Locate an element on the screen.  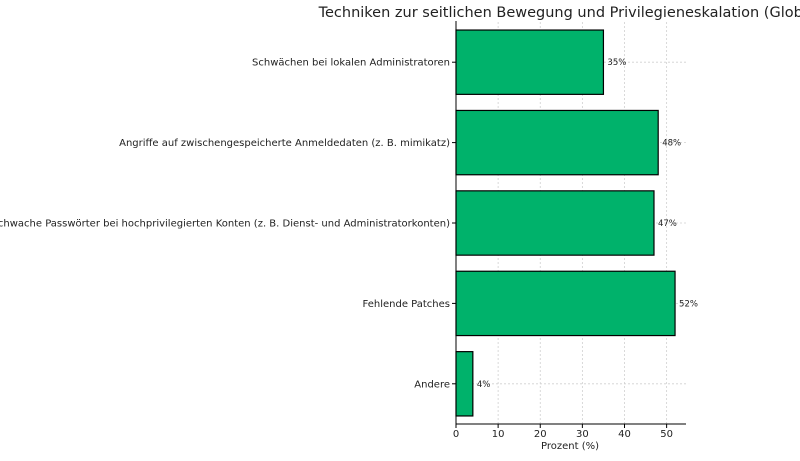
x-tick-label: 0 is located at coordinates (456, 434).